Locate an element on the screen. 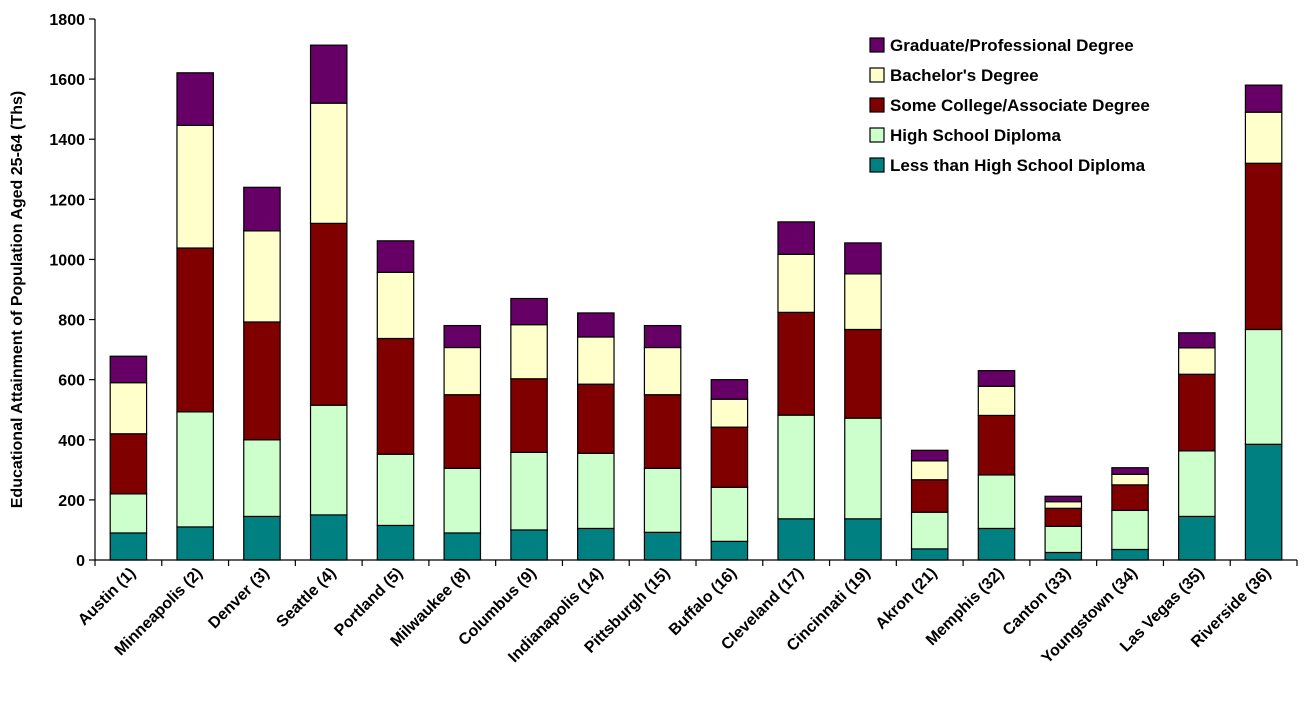  legend-item: Some College/Associate Degree is located at coordinates (1009, 105).